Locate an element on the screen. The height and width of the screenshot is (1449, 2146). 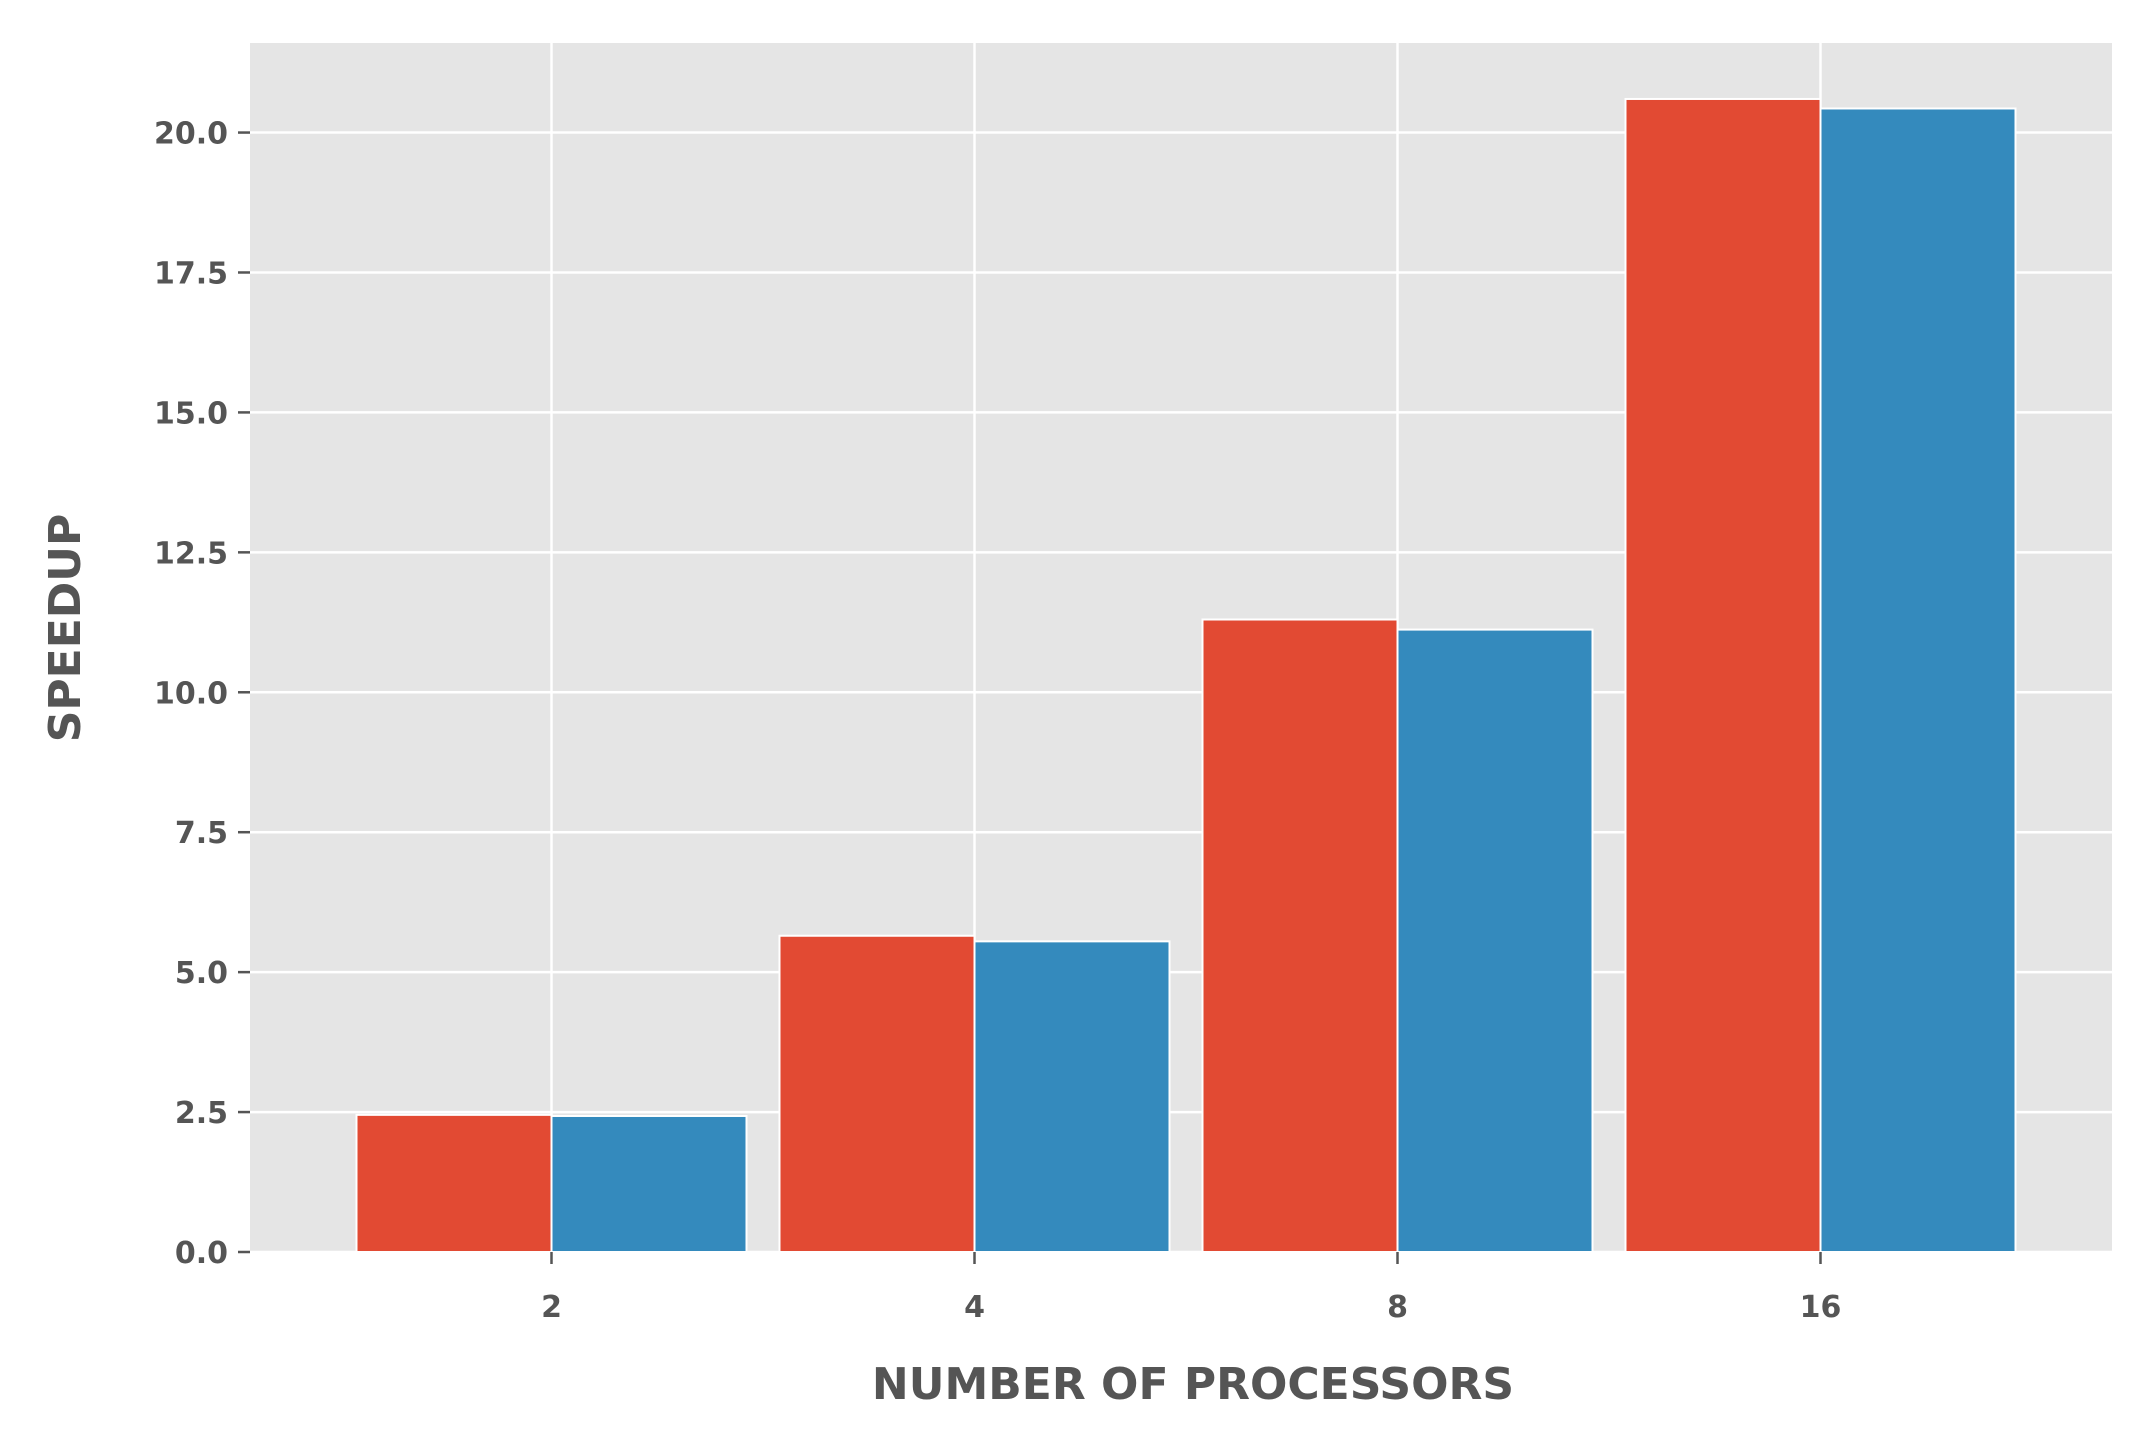
y-tick-label: 12.5 is located at coordinates (191, 553).